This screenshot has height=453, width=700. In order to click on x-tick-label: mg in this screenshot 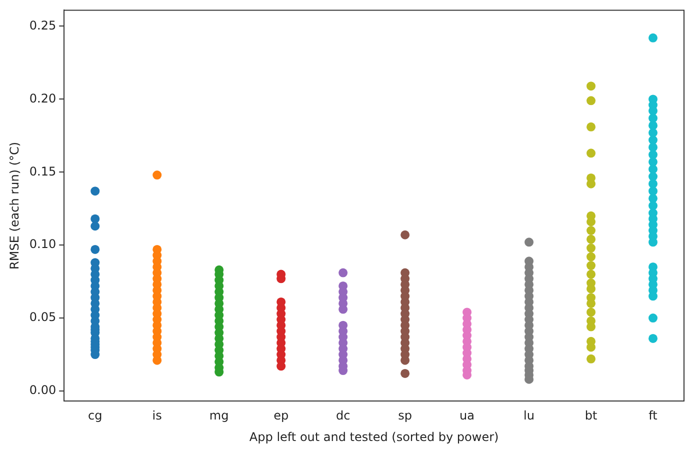, I will do `click(219, 415)`.